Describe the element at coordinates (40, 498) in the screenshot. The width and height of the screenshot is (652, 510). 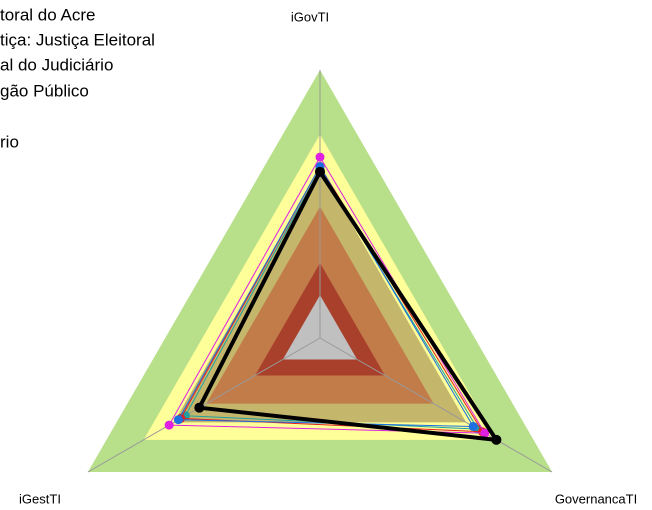
I see `axis-label: iGestTI` at that location.